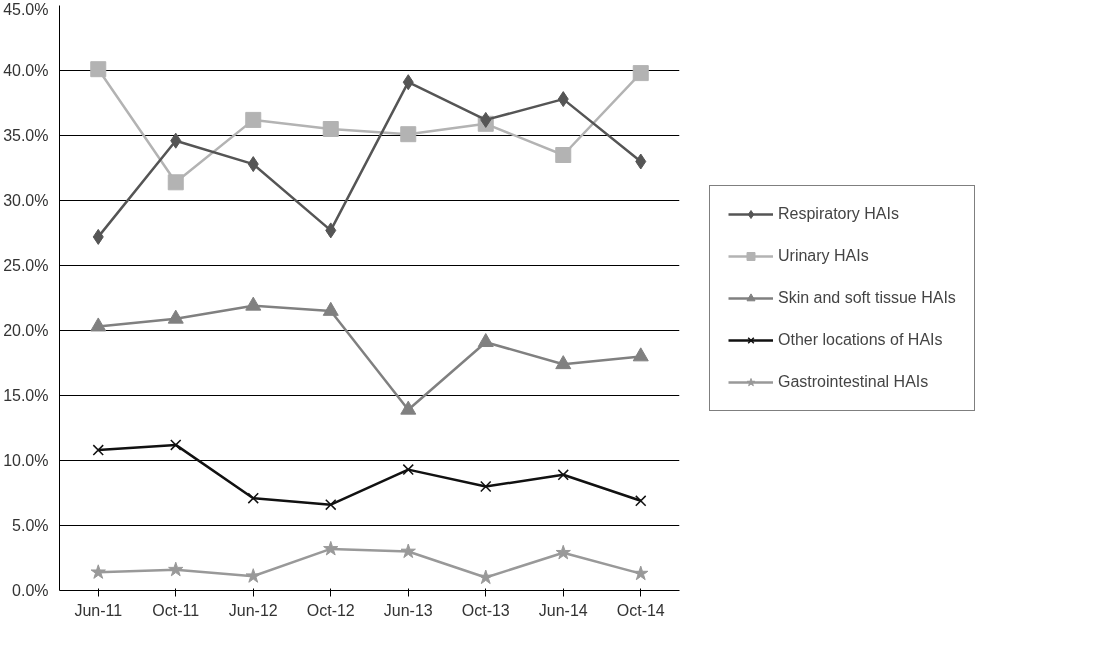 Image resolution: width=1096 pixels, height=661 pixels. What do you see at coordinates (867, 297) in the screenshot?
I see `legend-label: Skin and soft tissue HAIs` at bounding box center [867, 297].